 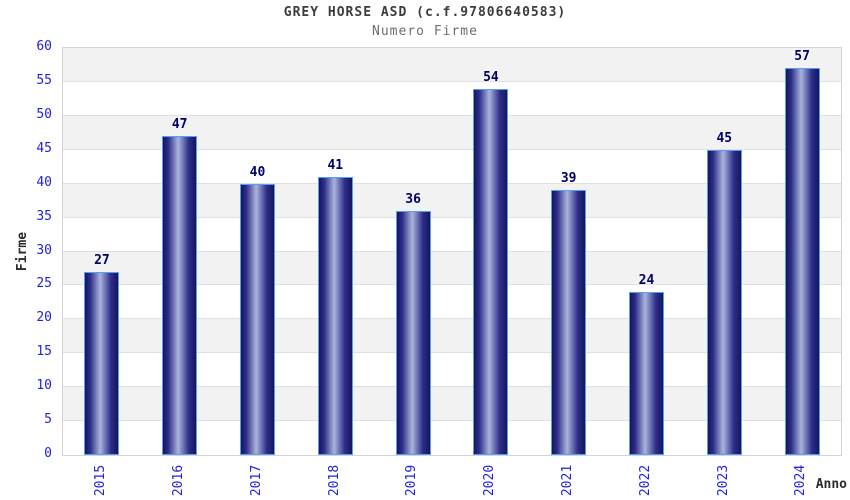 I want to click on value-label-2015: 27, so click(x=102, y=260).